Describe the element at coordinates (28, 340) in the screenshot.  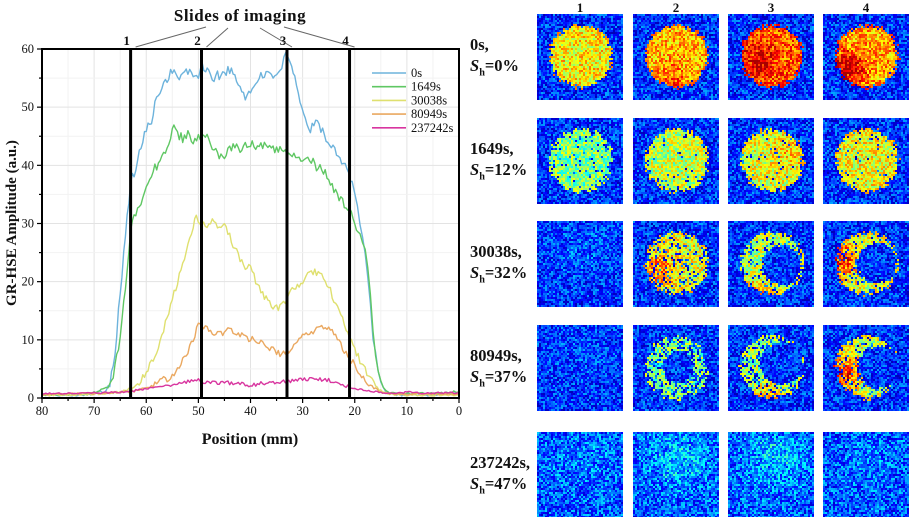
I see `y-tick-label: 10` at that location.